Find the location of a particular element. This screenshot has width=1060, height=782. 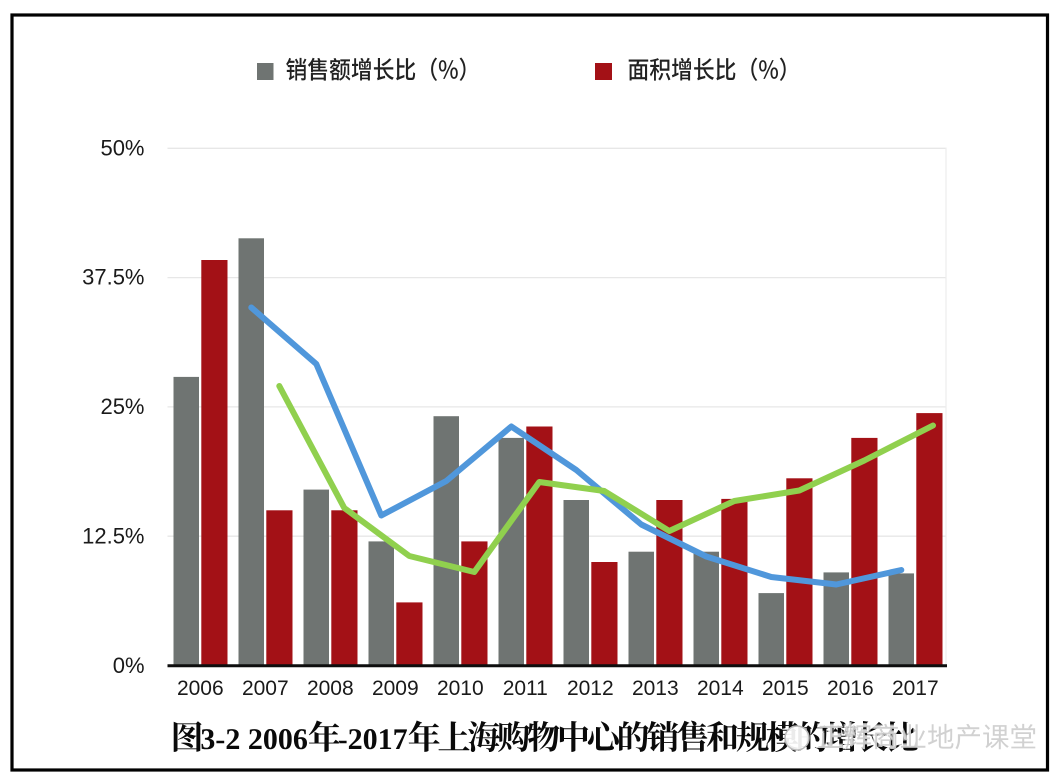

svg-text: 2006 is located at coordinates (200, 688).